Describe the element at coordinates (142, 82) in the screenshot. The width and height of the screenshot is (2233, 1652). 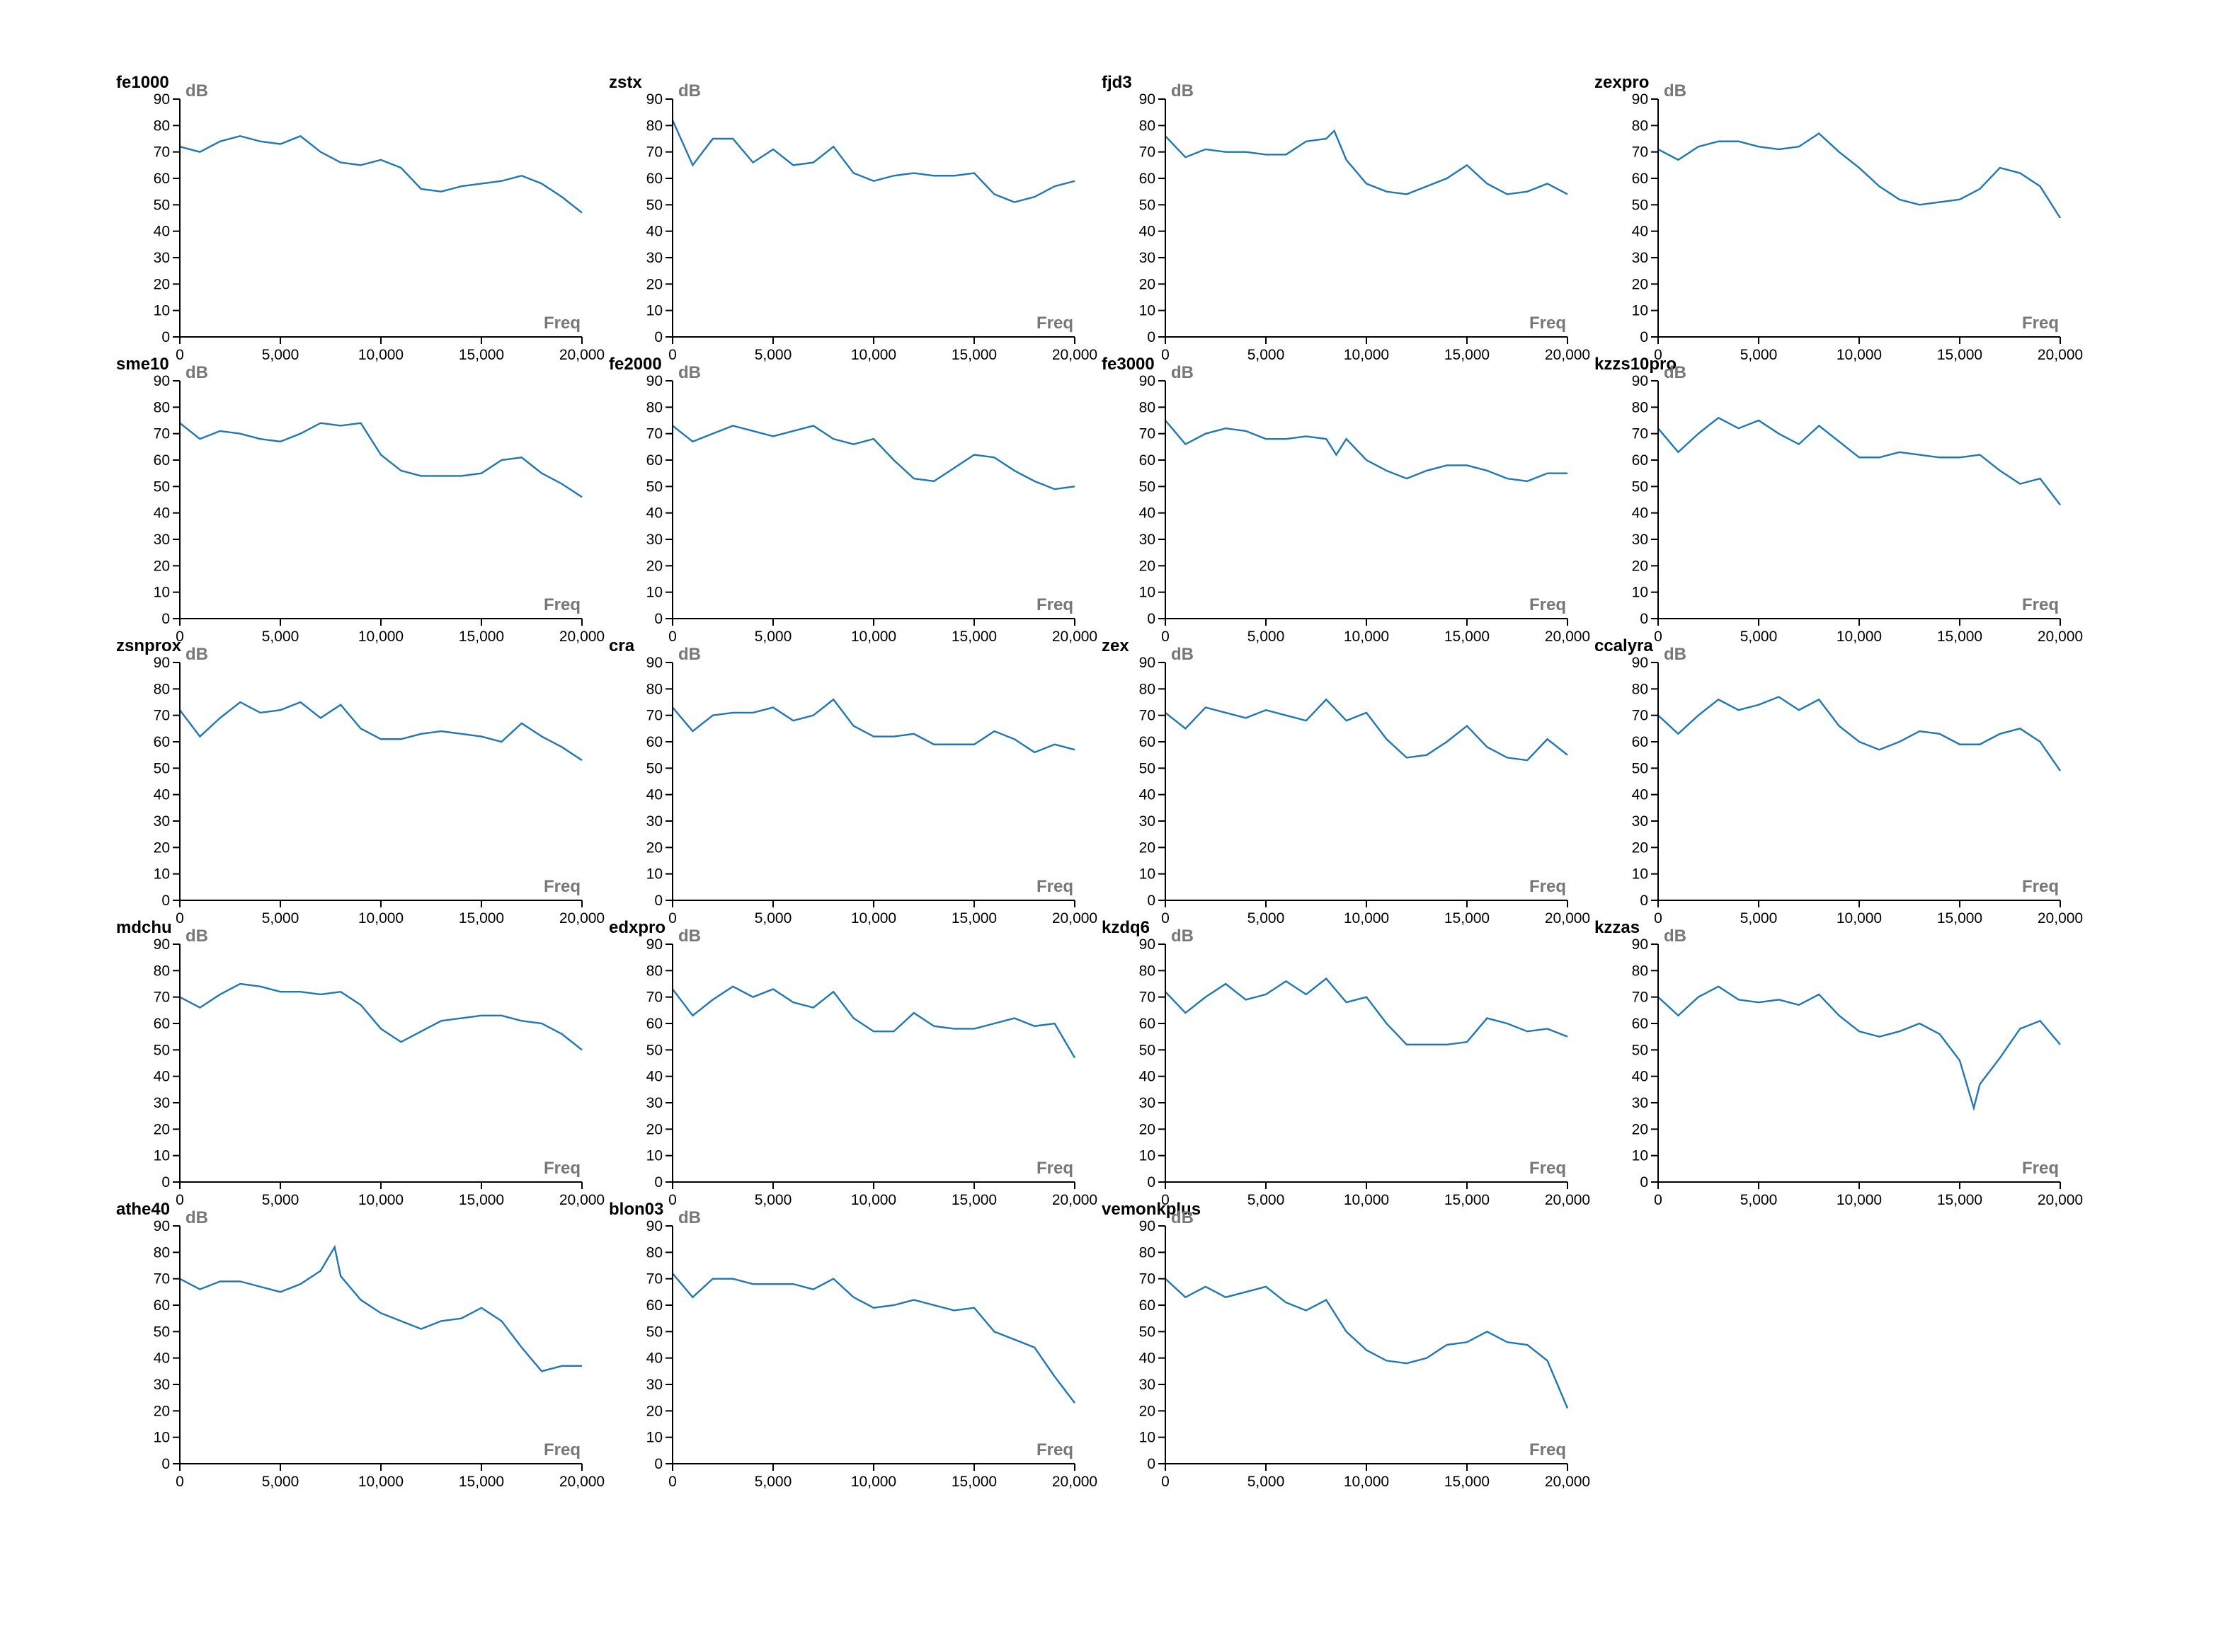
I see `chart-title: fe1000` at that location.